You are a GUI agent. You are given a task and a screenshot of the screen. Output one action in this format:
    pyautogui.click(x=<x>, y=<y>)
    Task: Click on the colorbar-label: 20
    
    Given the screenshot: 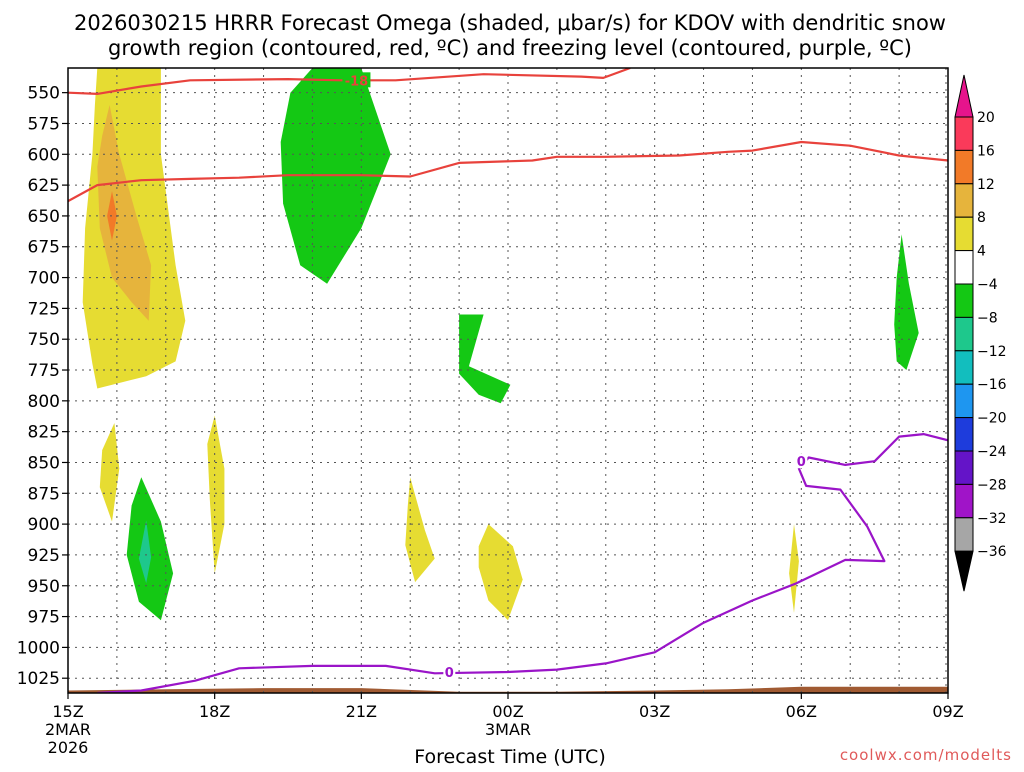 What is the action you would take?
    pyautogui.click(x=986, y=118)
    